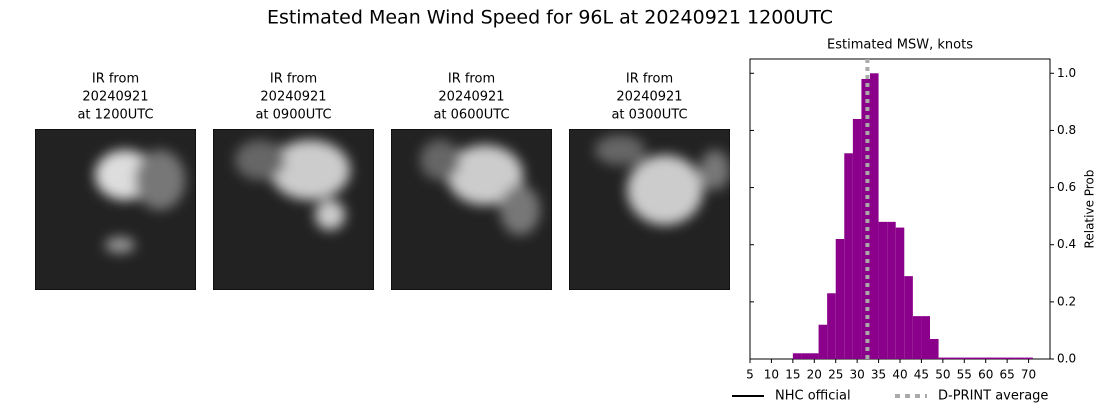 The width and height of the screenshot is (1100, 409). What do you see at coordinates (1090, 209) in the screenshot?
I see `y-axis-label: Relative Prob` at bounding box center [1090, 209].